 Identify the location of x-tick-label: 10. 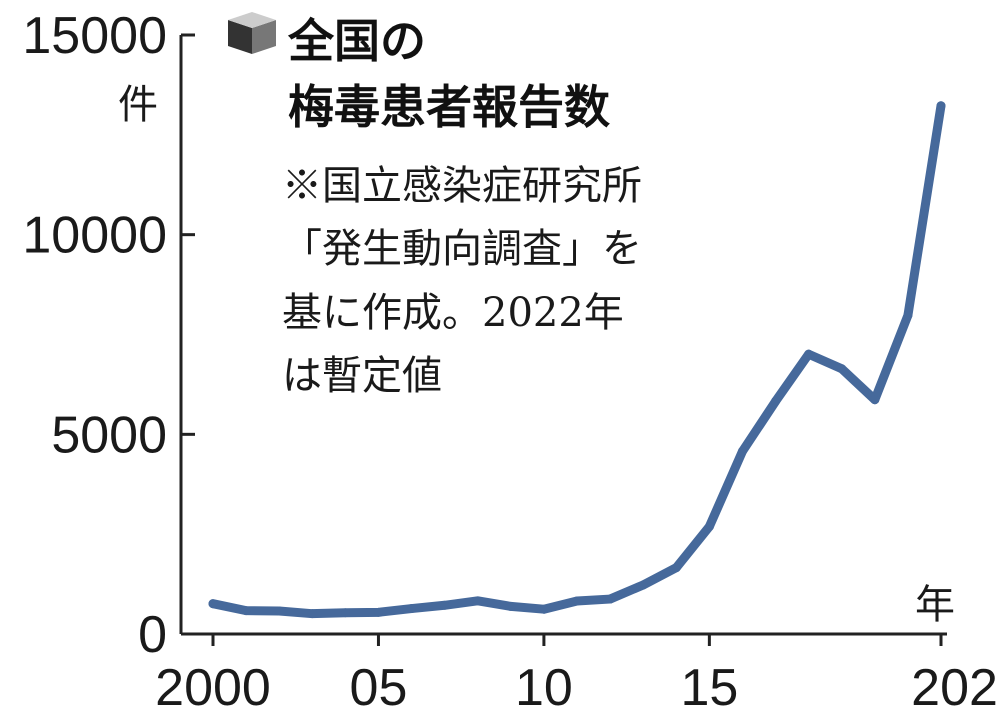
(544, 685).